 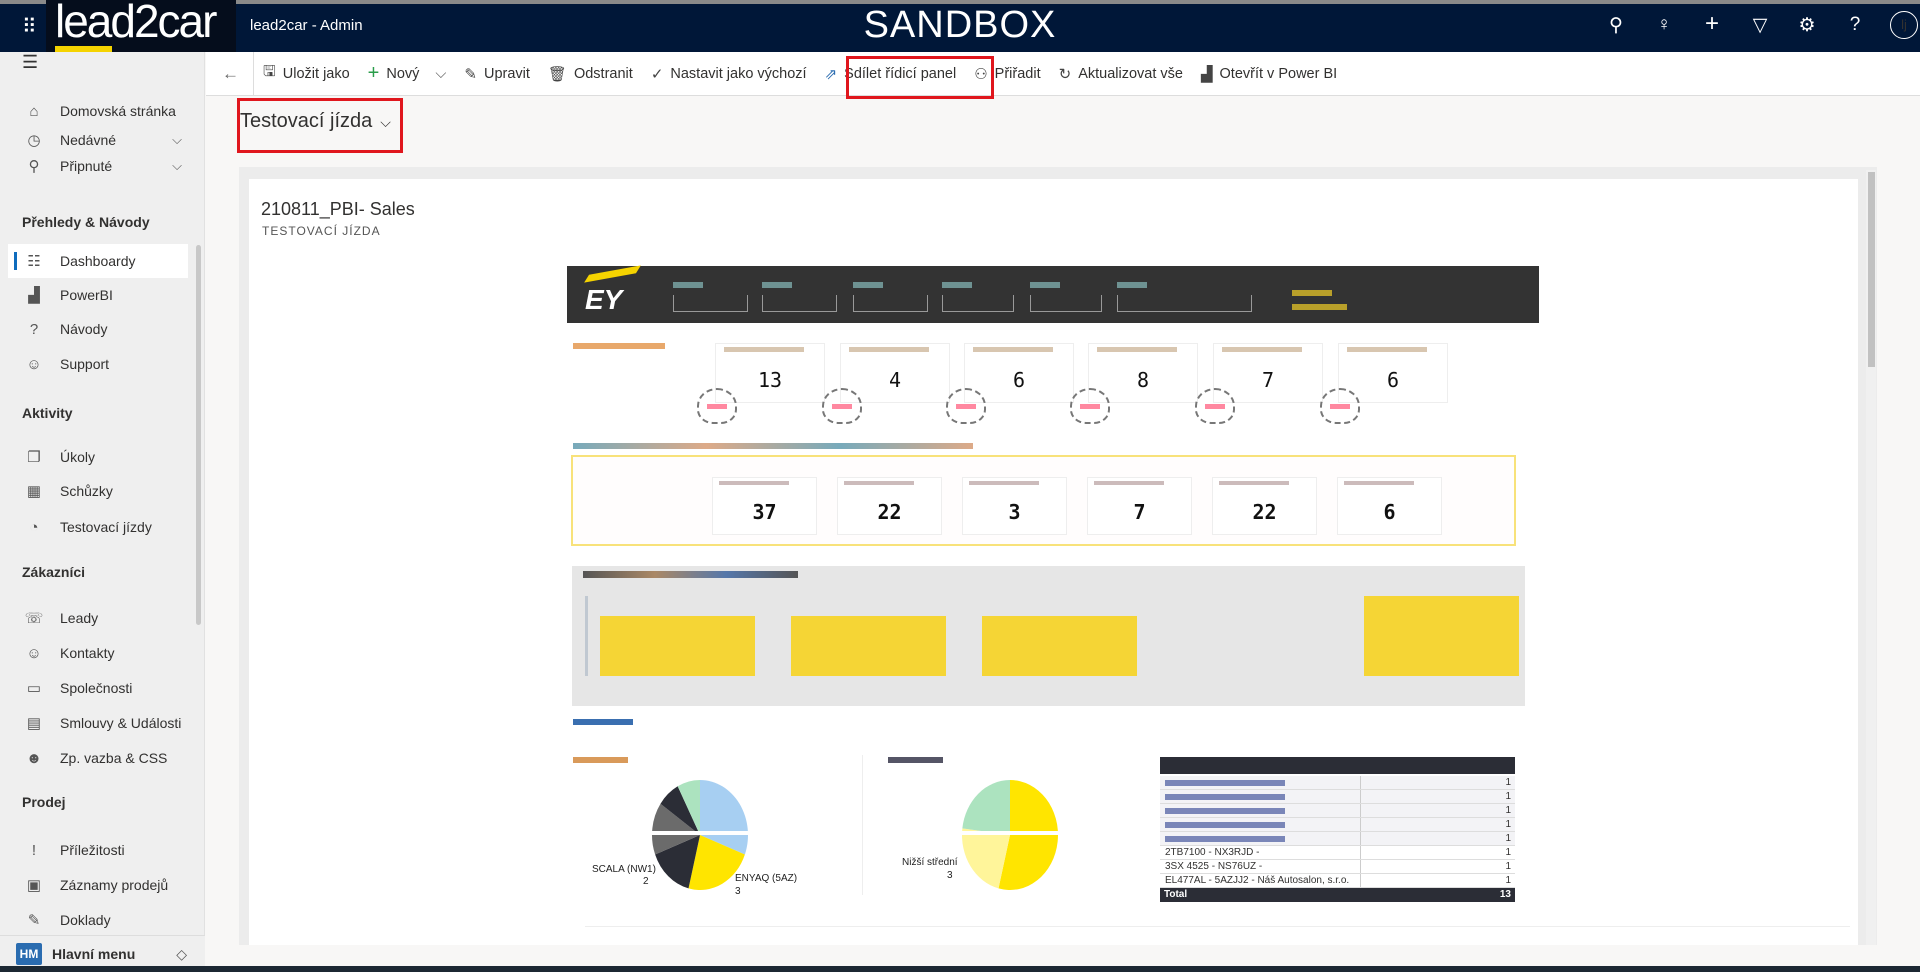 I want to click on section-heading, so click(x=619, y=346).